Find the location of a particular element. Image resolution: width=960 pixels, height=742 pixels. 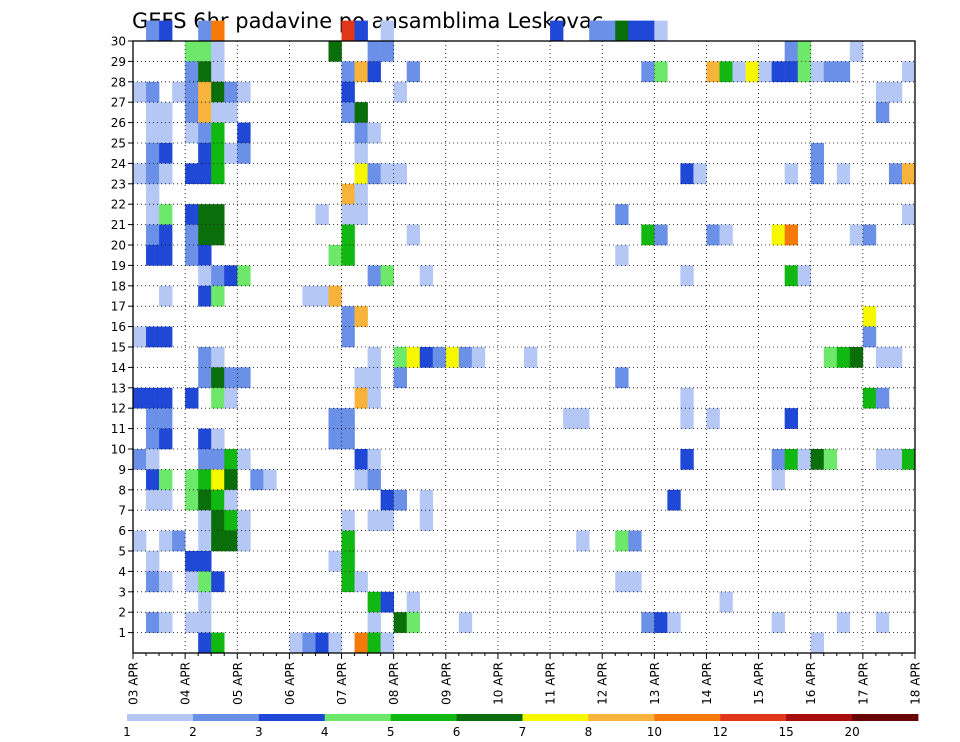

y-tick-label: 6 is located at coordinates (122, 531).